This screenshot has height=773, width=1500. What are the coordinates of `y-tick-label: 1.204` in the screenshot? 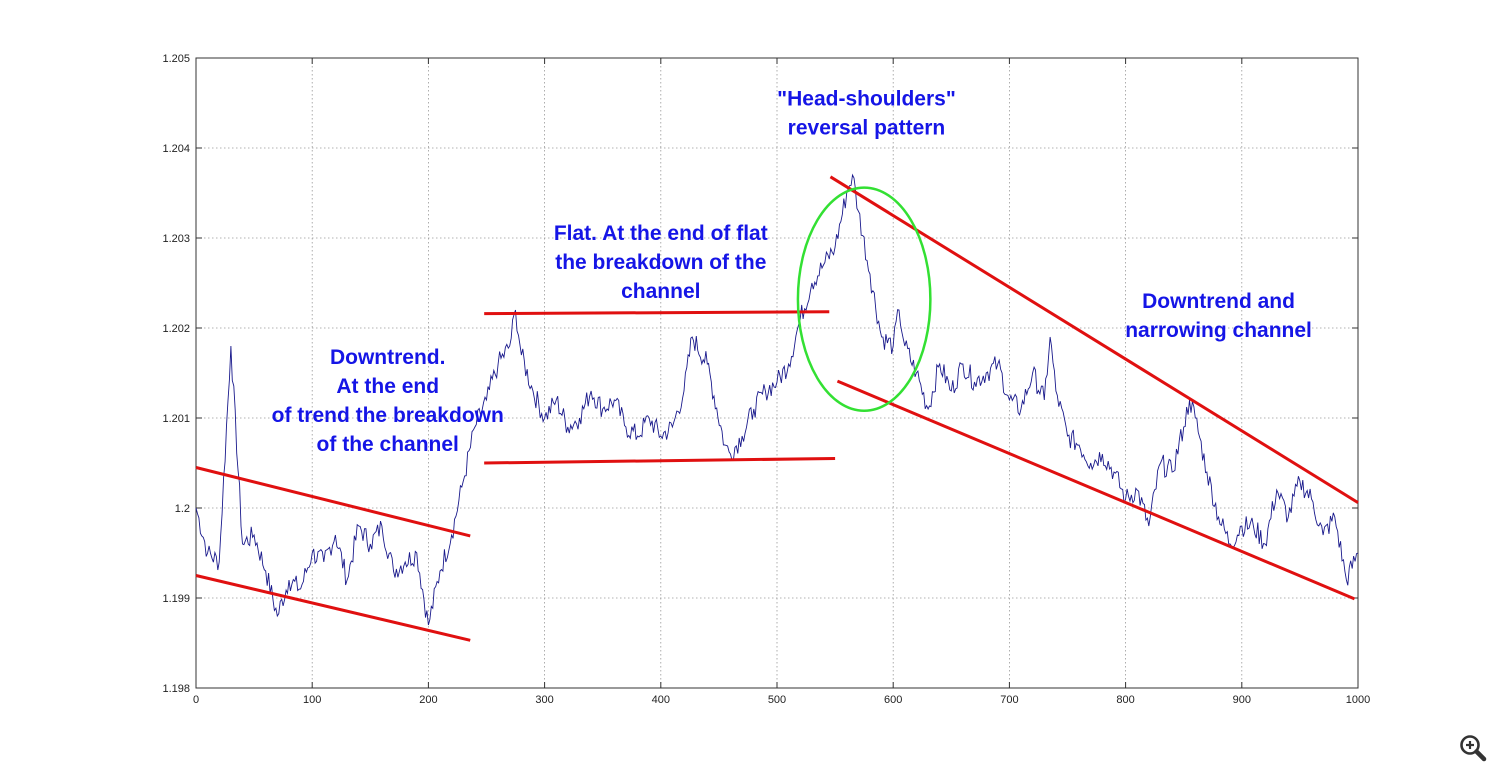 It's located at (176, 149).